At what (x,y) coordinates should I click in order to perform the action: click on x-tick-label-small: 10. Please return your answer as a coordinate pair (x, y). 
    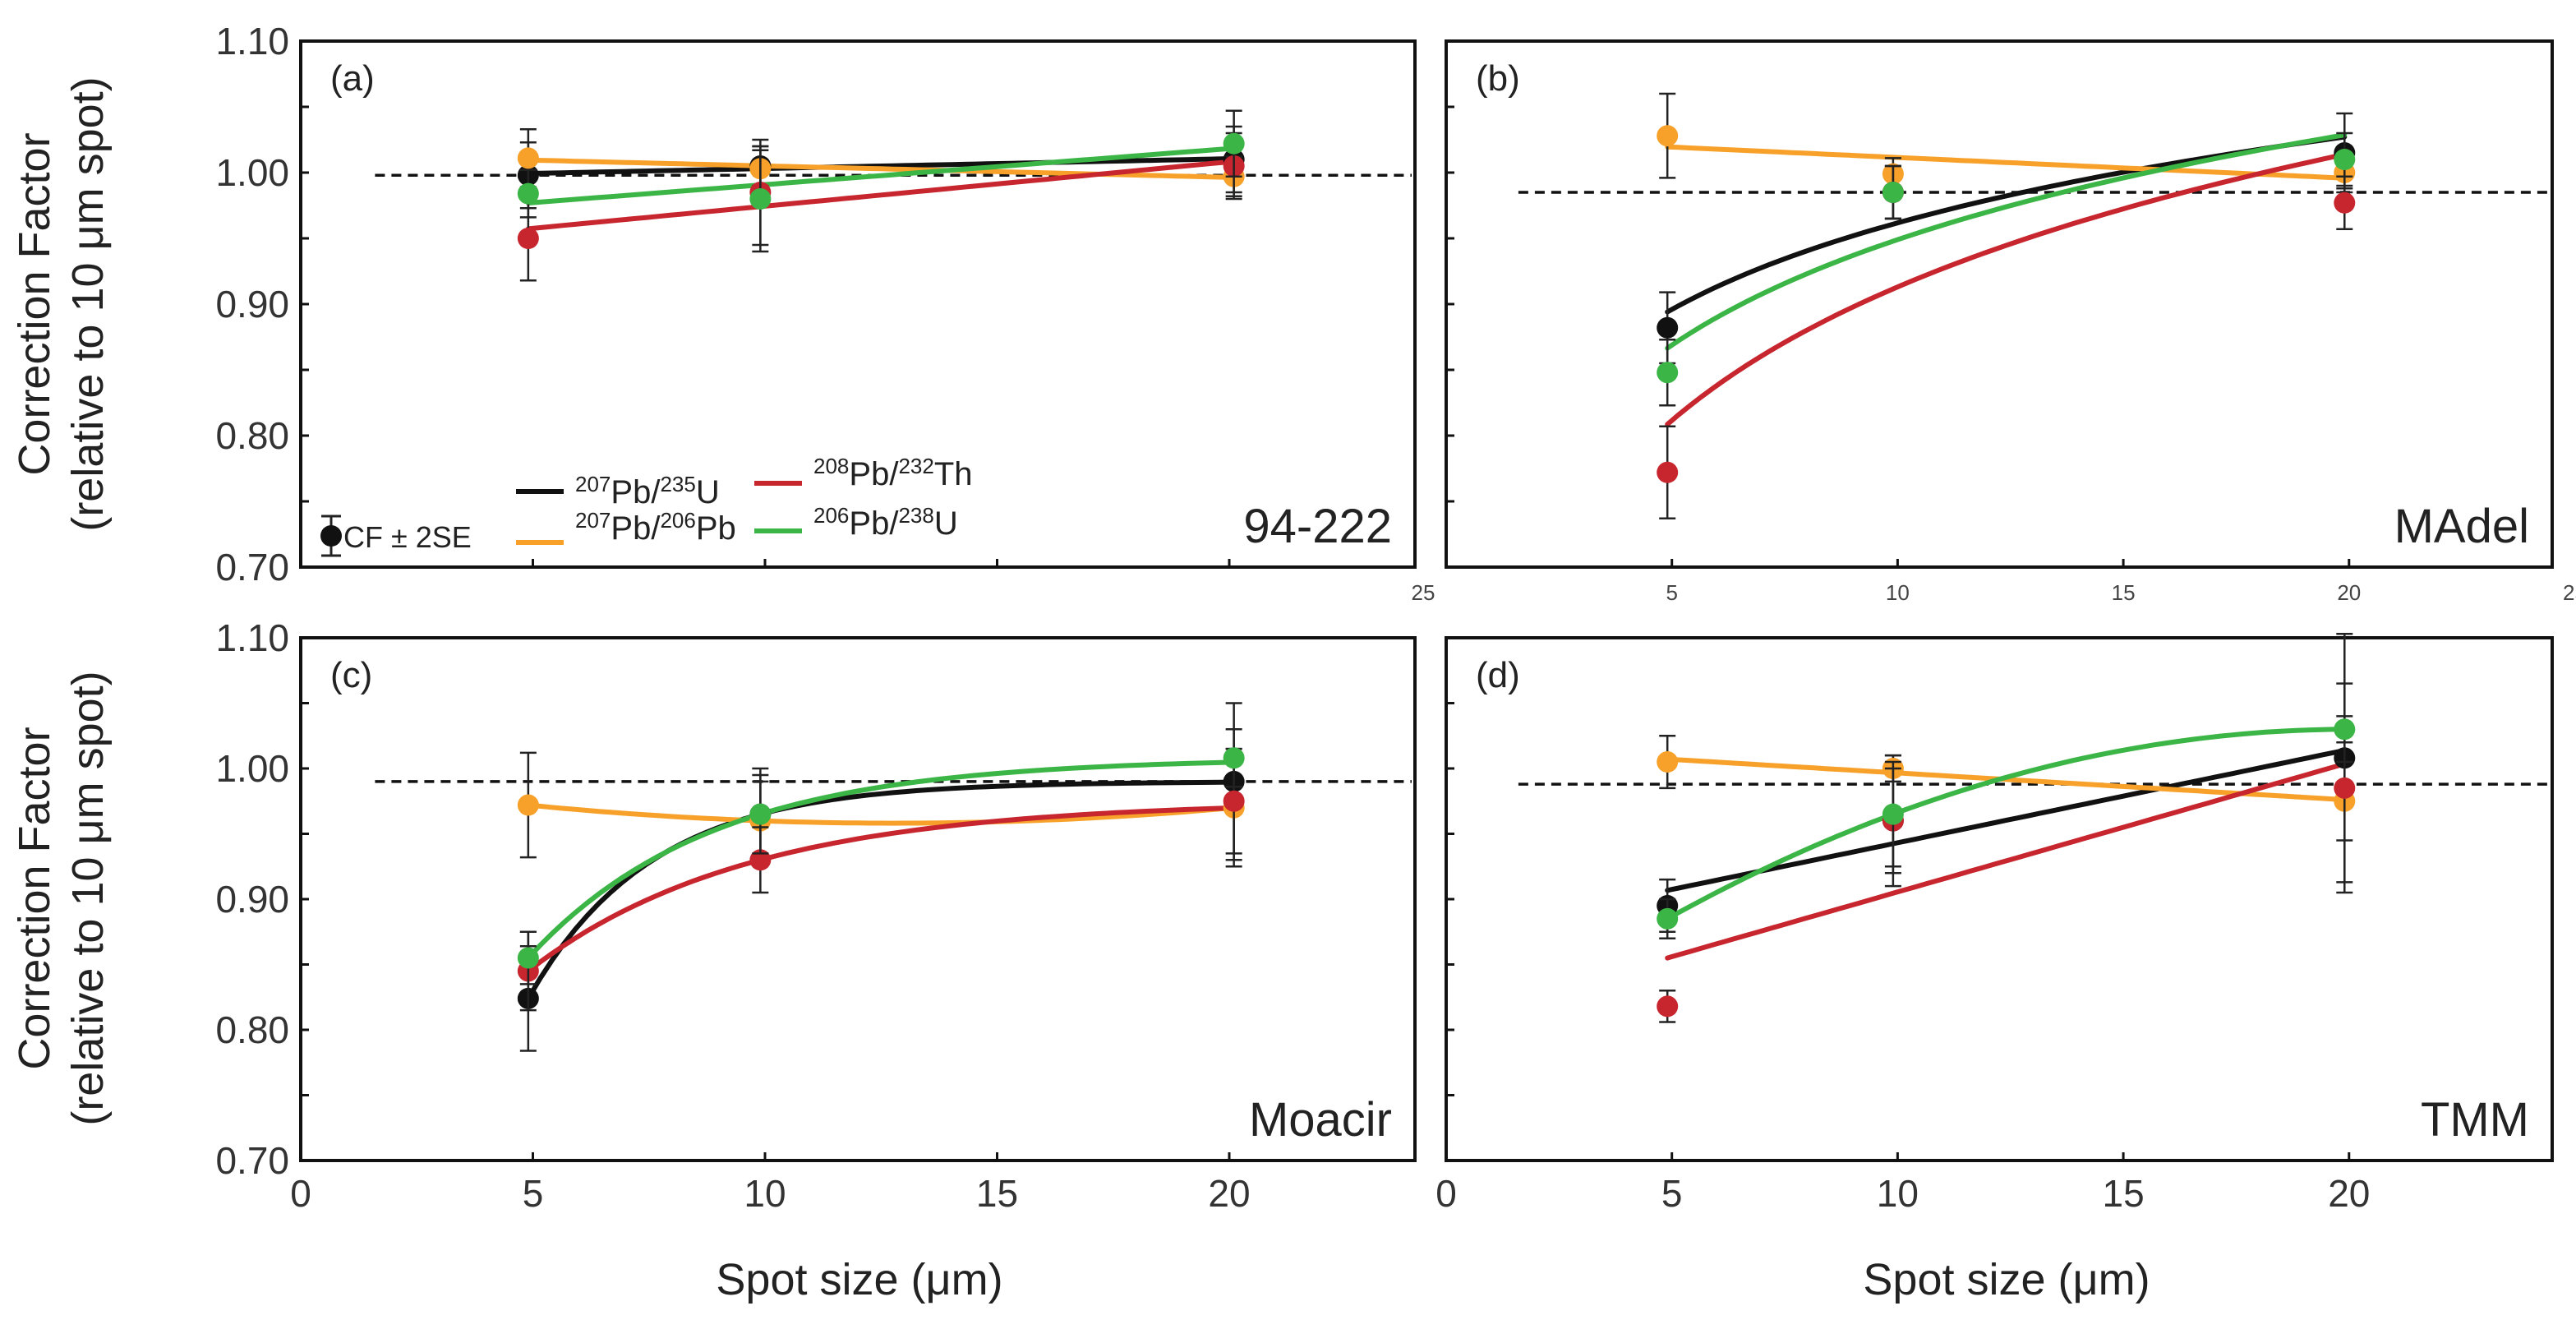
    Looking at the image, I should click on (1898, 592).